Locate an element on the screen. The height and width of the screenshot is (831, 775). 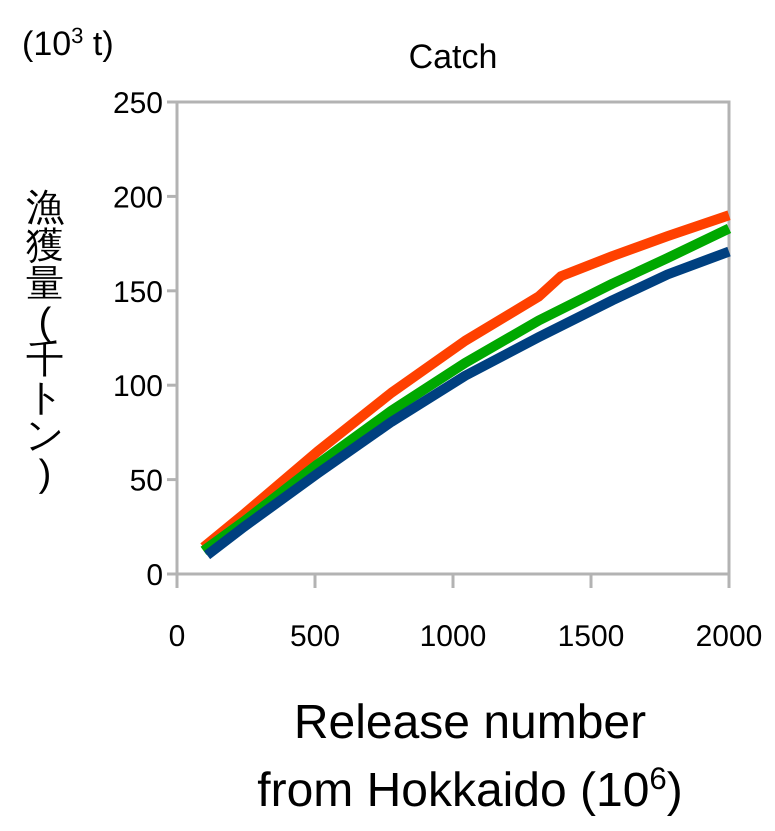
chart-title: Catch is located at coordinates (453, 57).